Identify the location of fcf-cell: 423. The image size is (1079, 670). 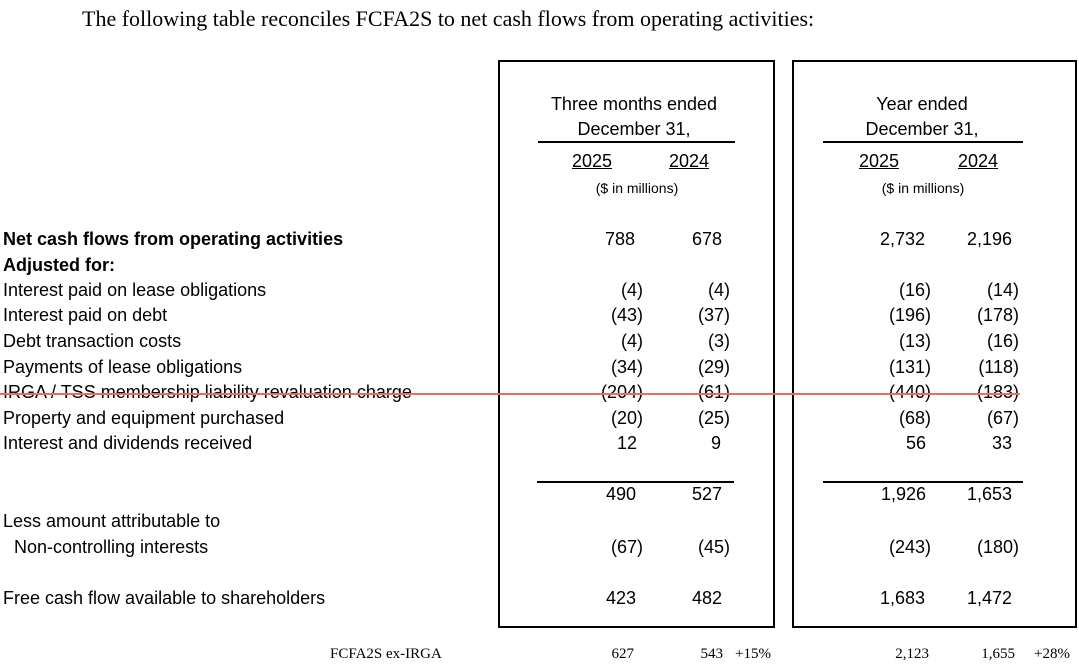
(620, 598).